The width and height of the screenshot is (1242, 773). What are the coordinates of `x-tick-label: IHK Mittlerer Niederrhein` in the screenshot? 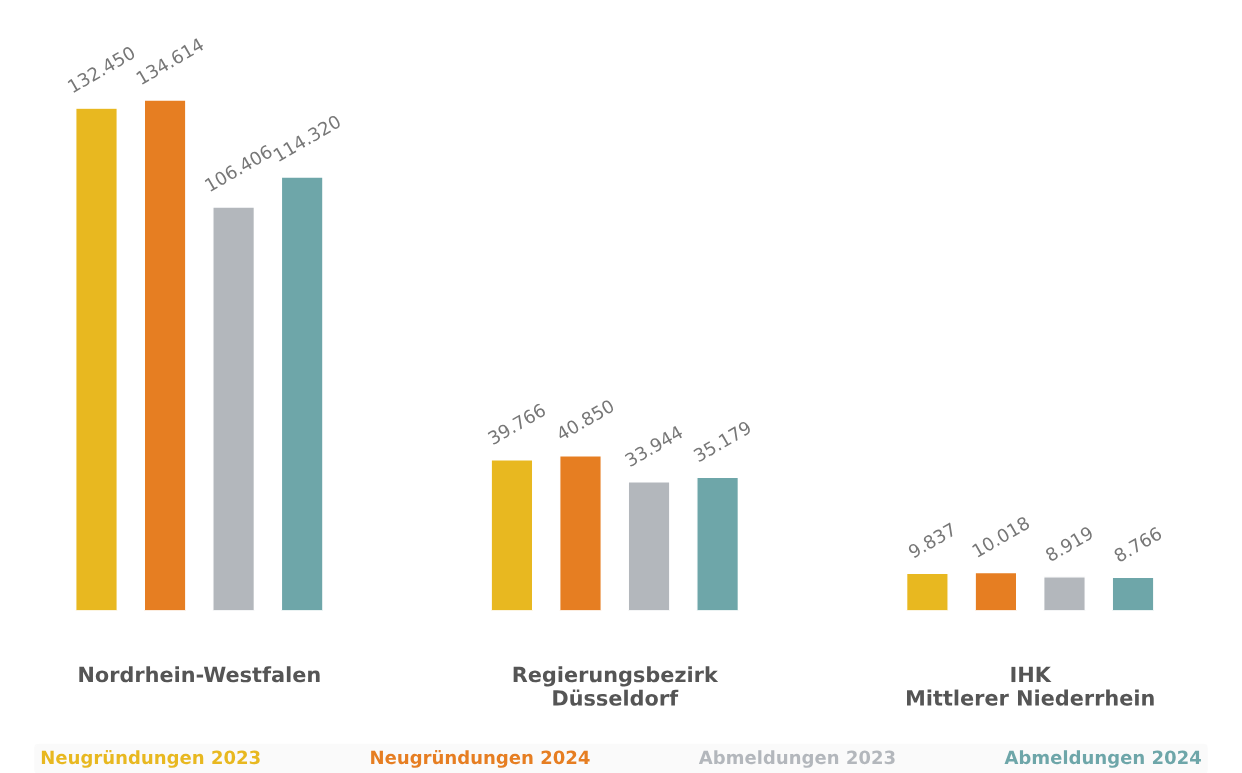 It's located at (1030, 686).